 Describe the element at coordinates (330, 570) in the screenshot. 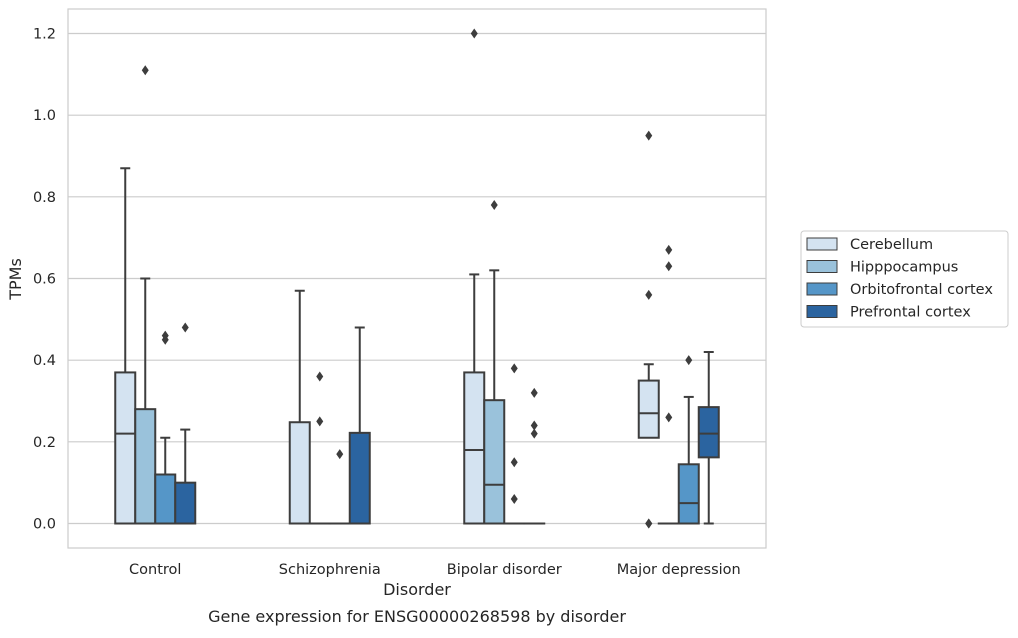

I see `x-tick-label: Schizophrenia` at that location.